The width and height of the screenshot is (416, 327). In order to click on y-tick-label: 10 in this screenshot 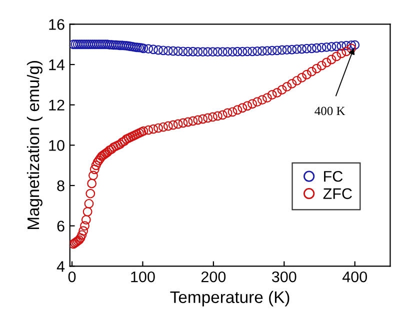, I will do `click(56, 145)`.